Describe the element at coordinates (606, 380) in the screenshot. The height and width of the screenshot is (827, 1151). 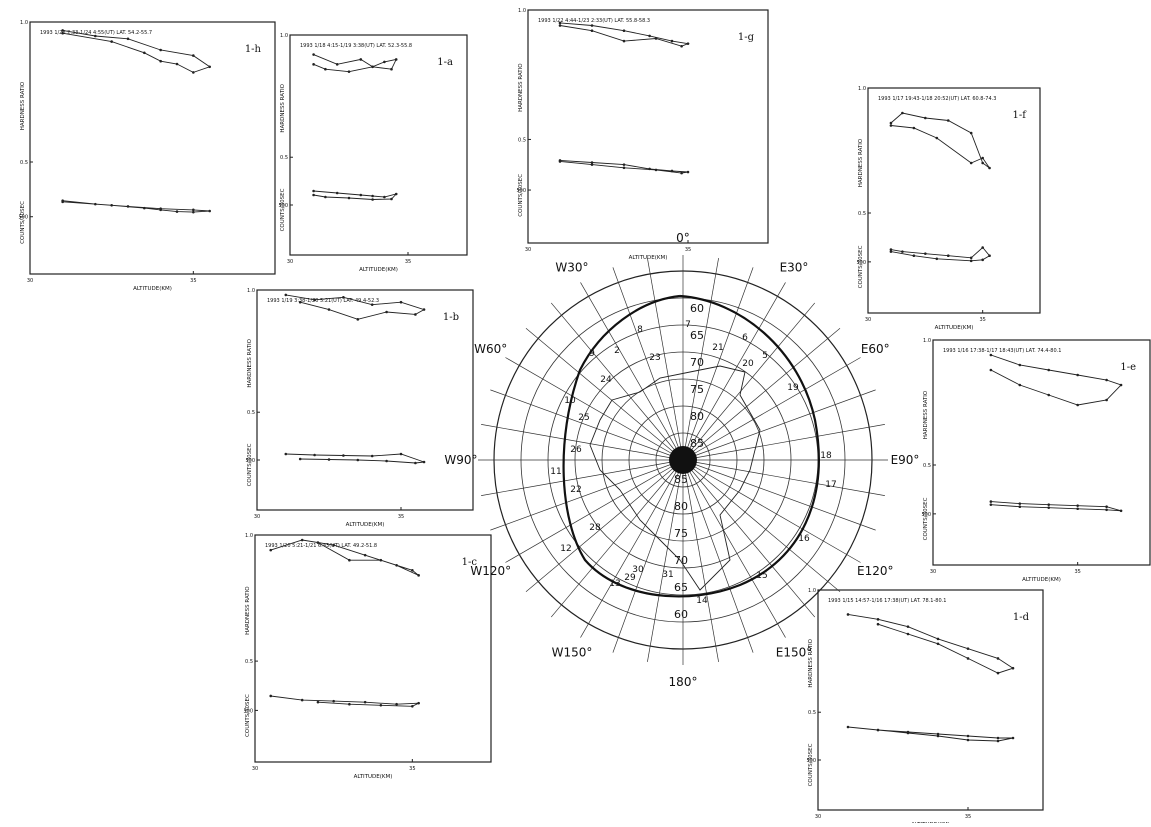
I see `track-label: 24` at that location.